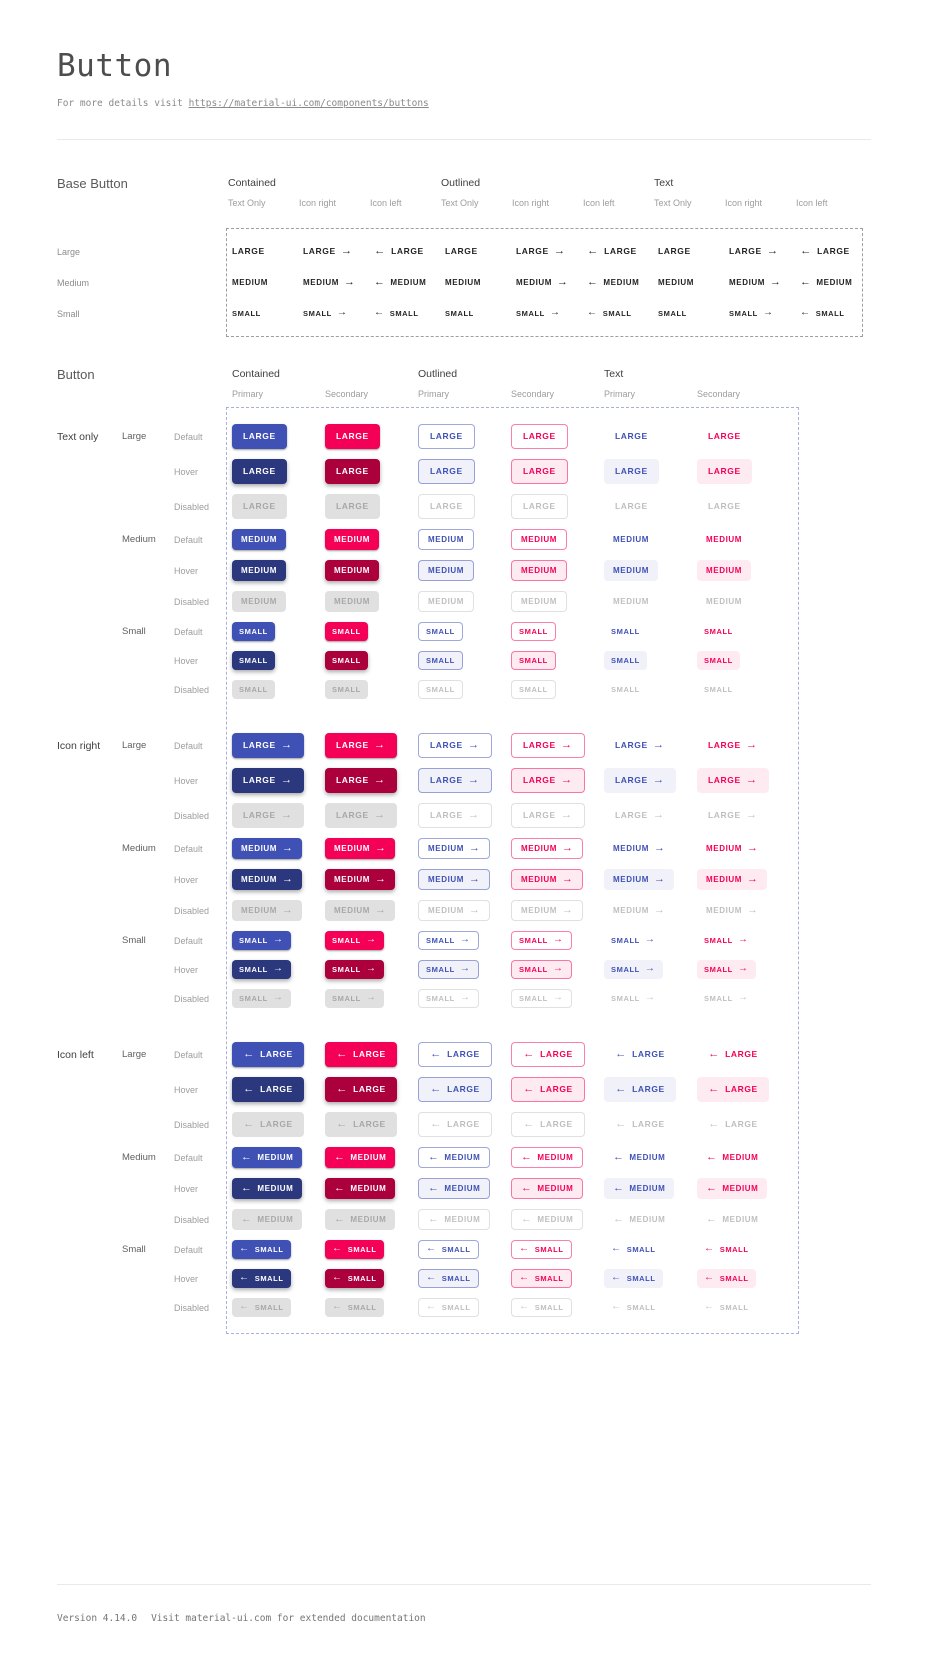 The image size is (928, 1674). I want to click on contained-primary-small-disabled-button: SMALL, so click(253, 689).